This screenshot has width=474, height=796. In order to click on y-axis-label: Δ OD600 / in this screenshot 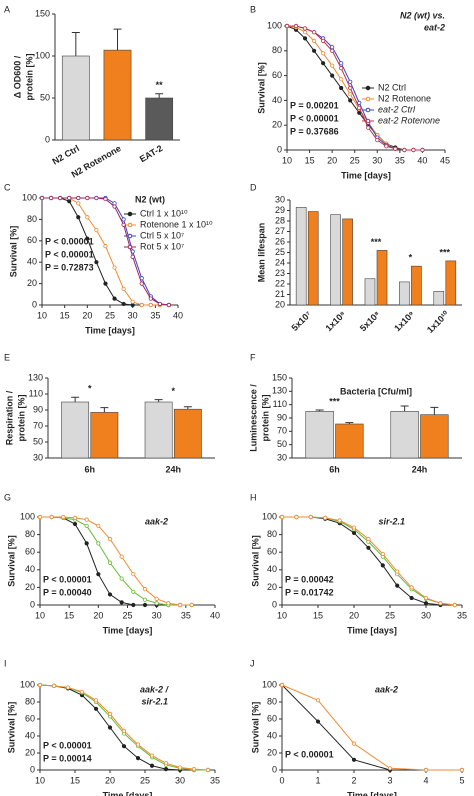, I will do `click(17, 76)`.